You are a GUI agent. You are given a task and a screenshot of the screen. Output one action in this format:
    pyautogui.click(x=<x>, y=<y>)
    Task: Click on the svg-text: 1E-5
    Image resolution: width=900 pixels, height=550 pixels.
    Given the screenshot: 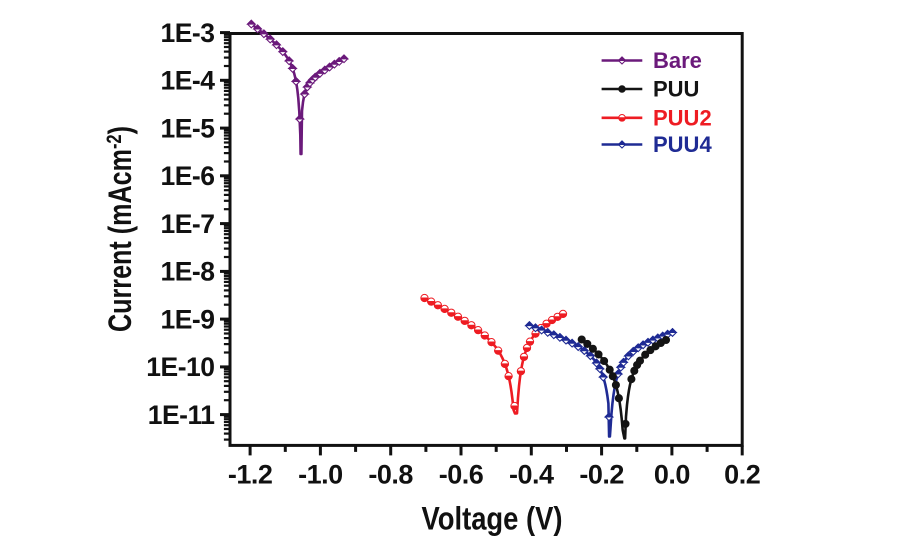 What is the action you would take?
    pyautogui.click(x=188, y=128)
    